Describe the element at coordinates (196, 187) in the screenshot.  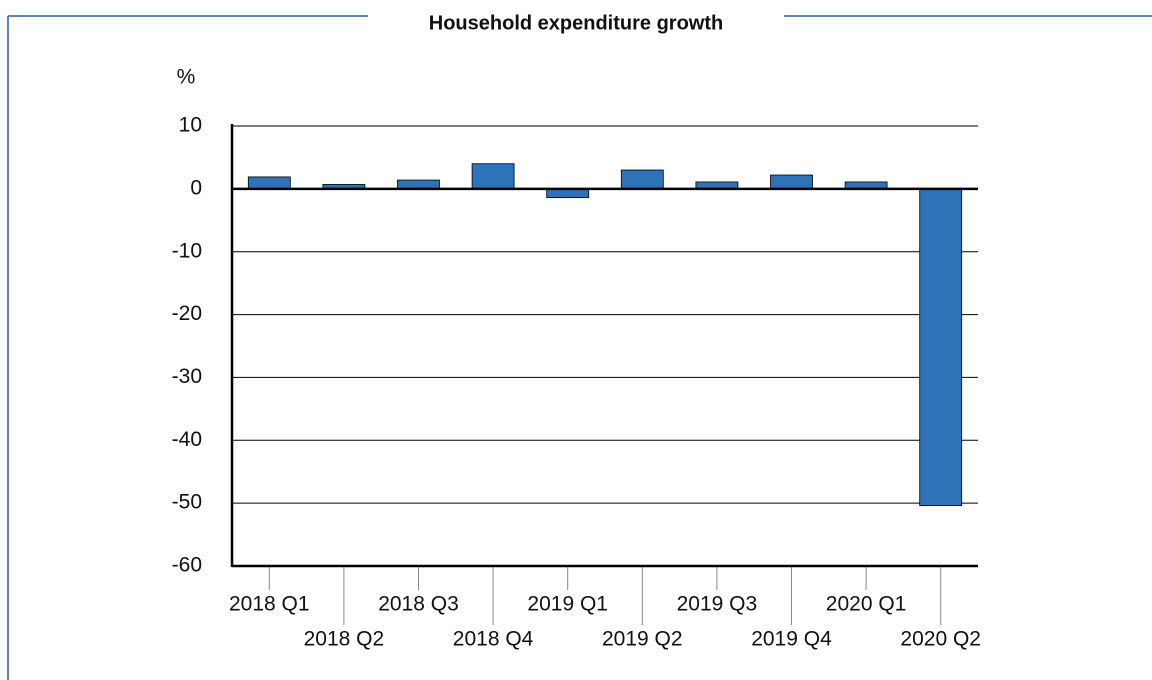
I see `y-tick-label: 0` at that location.